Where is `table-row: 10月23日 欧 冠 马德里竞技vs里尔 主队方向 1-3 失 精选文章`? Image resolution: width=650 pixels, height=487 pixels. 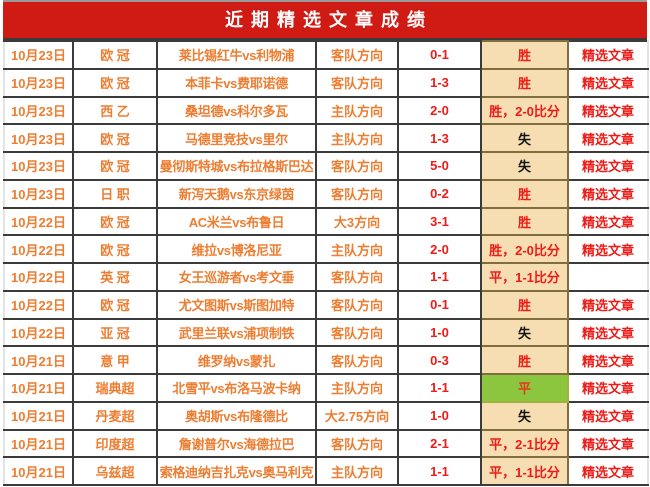 table-row: 10月23日 欧 冠 马德里竞技vs里尔 主队方向 1-3 失 精选文章 is located at coordinates (326, 138).